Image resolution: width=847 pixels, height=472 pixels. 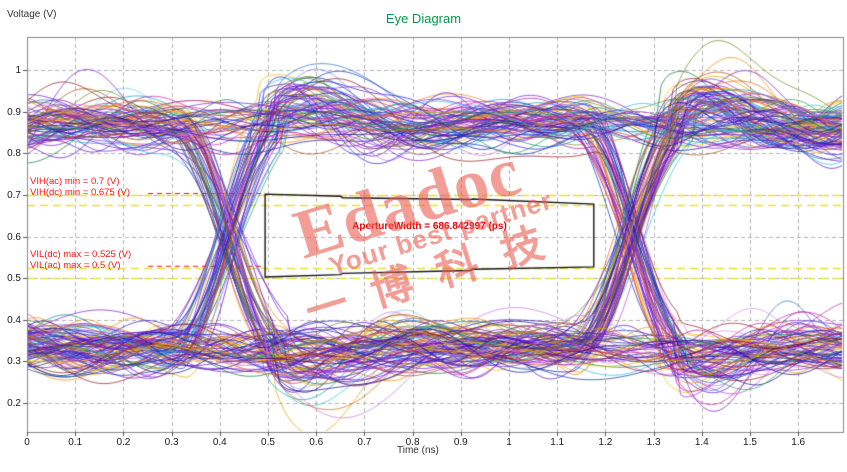 I want to click on reference-label: VIH(dc) min = 0.675 (V), so click(x=80, y=192).